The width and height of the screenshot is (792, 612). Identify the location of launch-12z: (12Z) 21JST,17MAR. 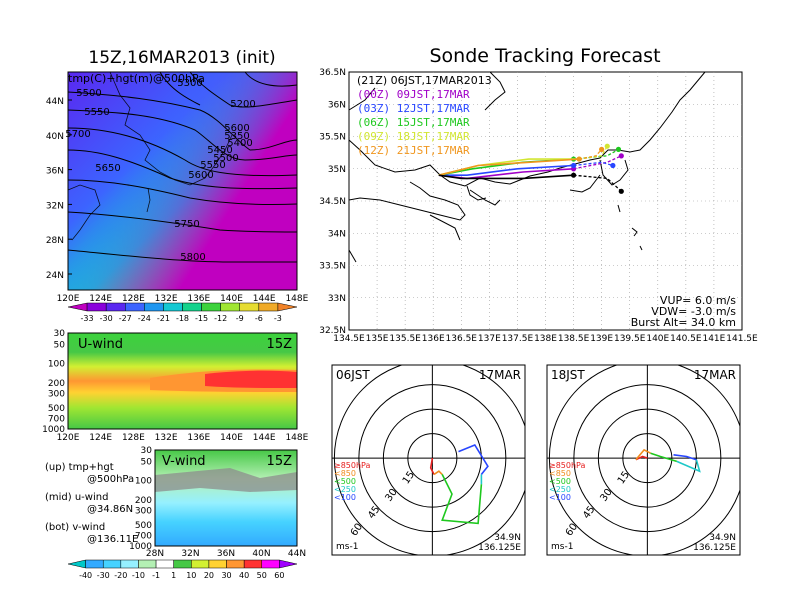
(413, 150).